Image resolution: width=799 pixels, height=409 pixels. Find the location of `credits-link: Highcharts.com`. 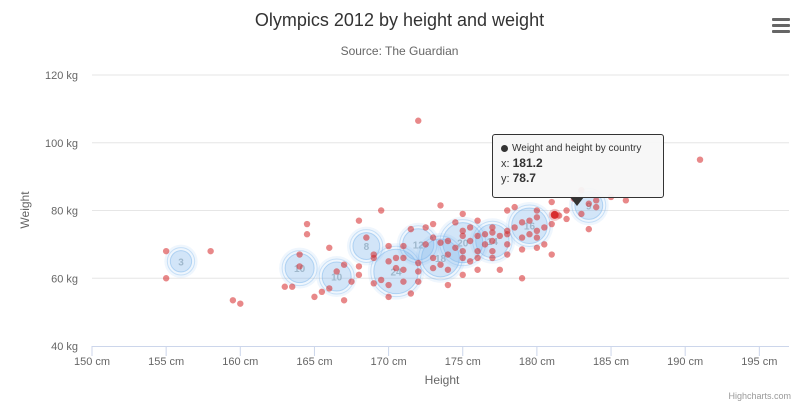

credits-link: Highcharts.com is located at coordinates (759, 396).